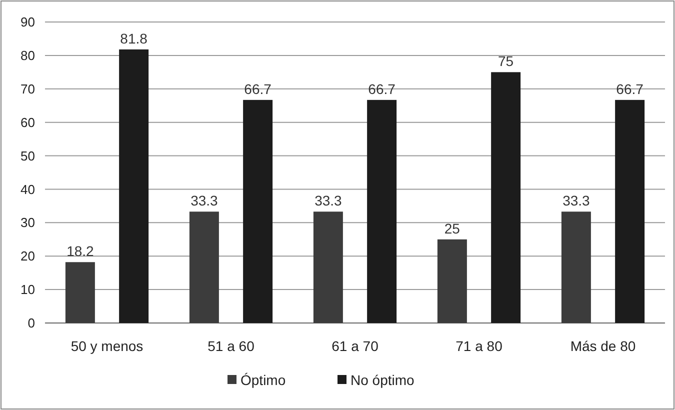 The image size is (675, 410). What do you see at coordinates (107, 346) in the screenshot?
I see `x-tick-label: 50 y menos` at bounding box center [107, 346].